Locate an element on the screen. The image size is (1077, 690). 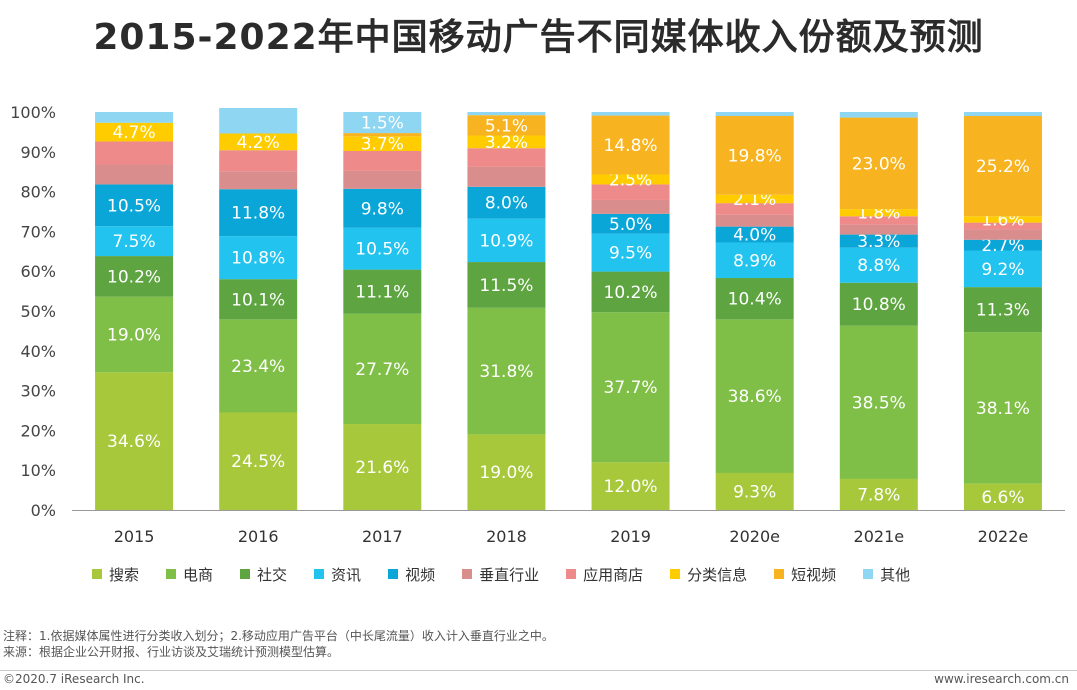
legend-item: 资讯 is located at coordinates (337, 574).